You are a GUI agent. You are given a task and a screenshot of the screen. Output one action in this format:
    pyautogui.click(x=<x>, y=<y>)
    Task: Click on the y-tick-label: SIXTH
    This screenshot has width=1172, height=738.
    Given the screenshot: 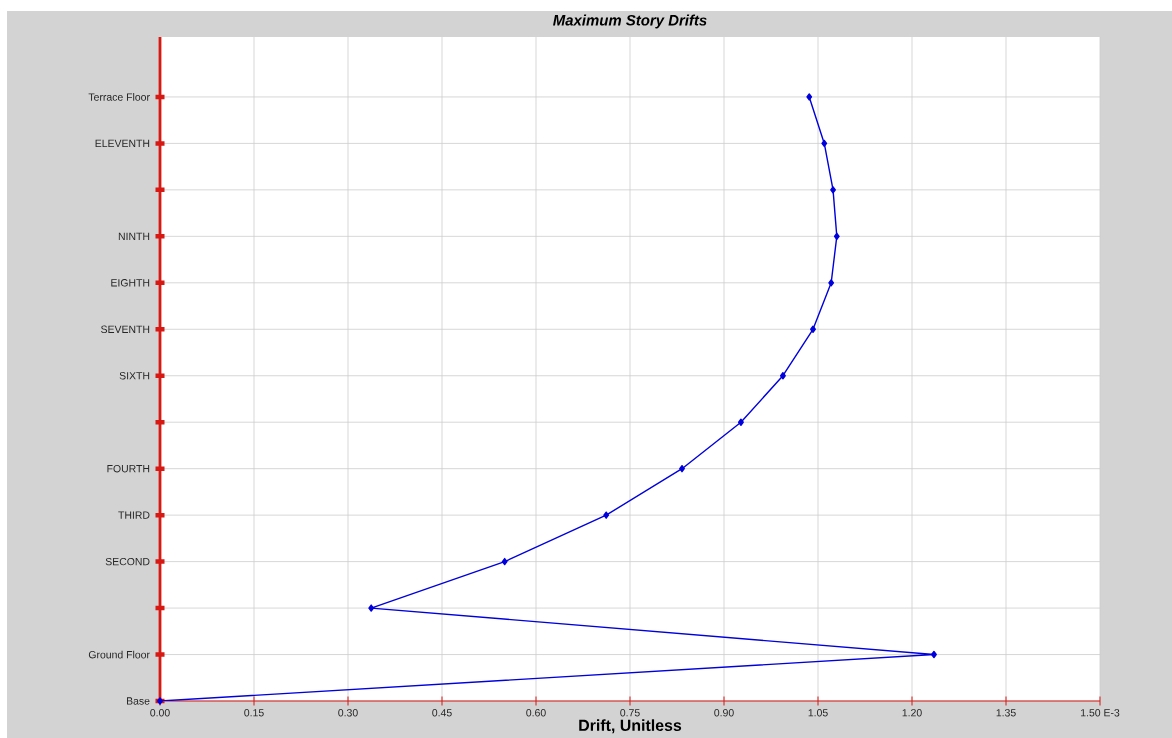 What is the action you would take?
    pyautogui.click(x=134, y=376)
    